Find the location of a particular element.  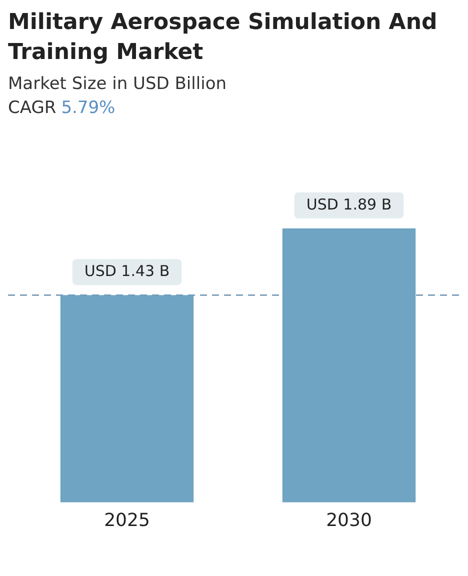

data-label: USD 1.43 B is located at coordinates (127, 271).